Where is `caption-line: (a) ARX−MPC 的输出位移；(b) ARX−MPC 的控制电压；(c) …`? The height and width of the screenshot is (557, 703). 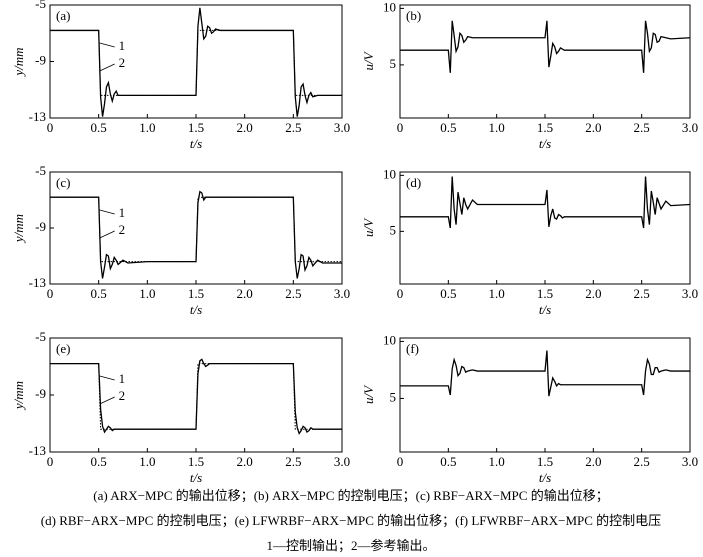 caption-line: (a) ARX−MPC 的输出位移；(b) ARX−MPC 的控制电压；(c) … is located at coordinates (350, 496).